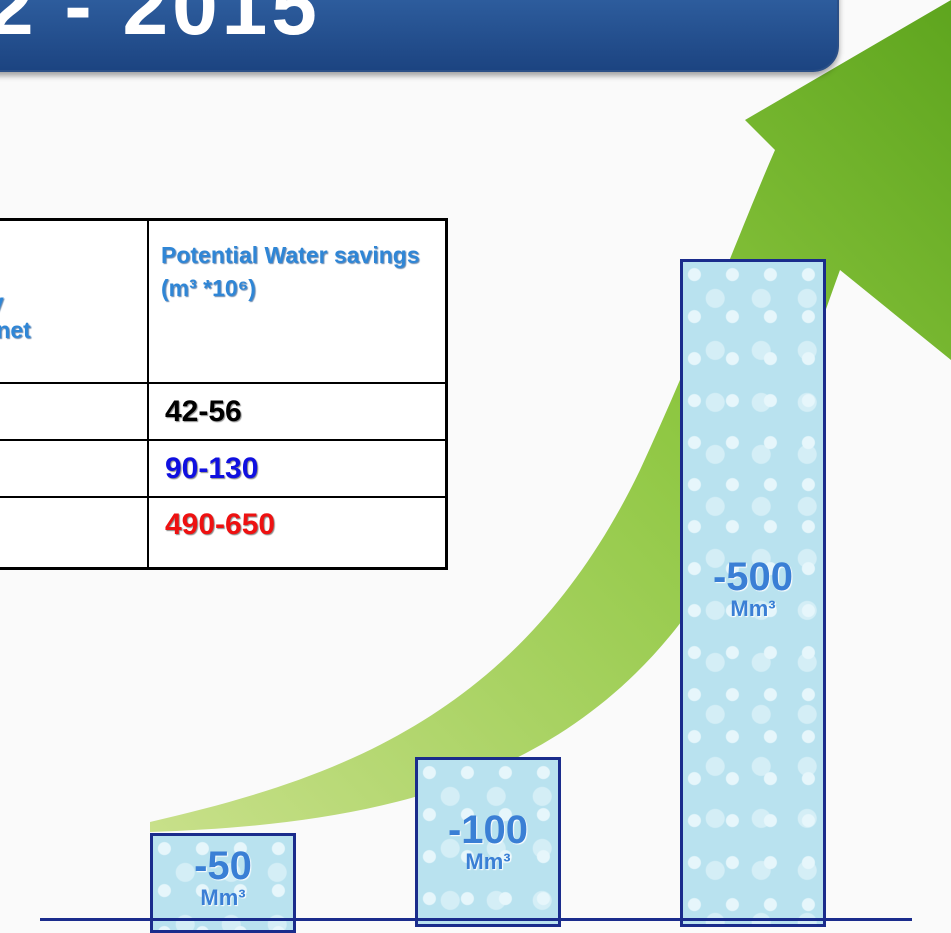  Describe the element at coordinates (419, 36) in the screenshot. I see `title-banner` at that location.